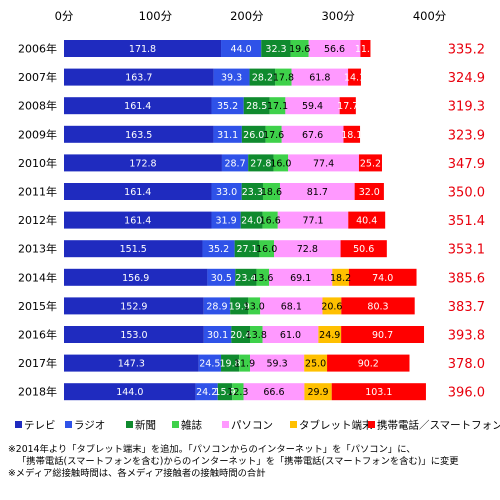  Describe the element at coordinates (466, 193) in the screenshot. I see `total-label: 350.0` at that location.